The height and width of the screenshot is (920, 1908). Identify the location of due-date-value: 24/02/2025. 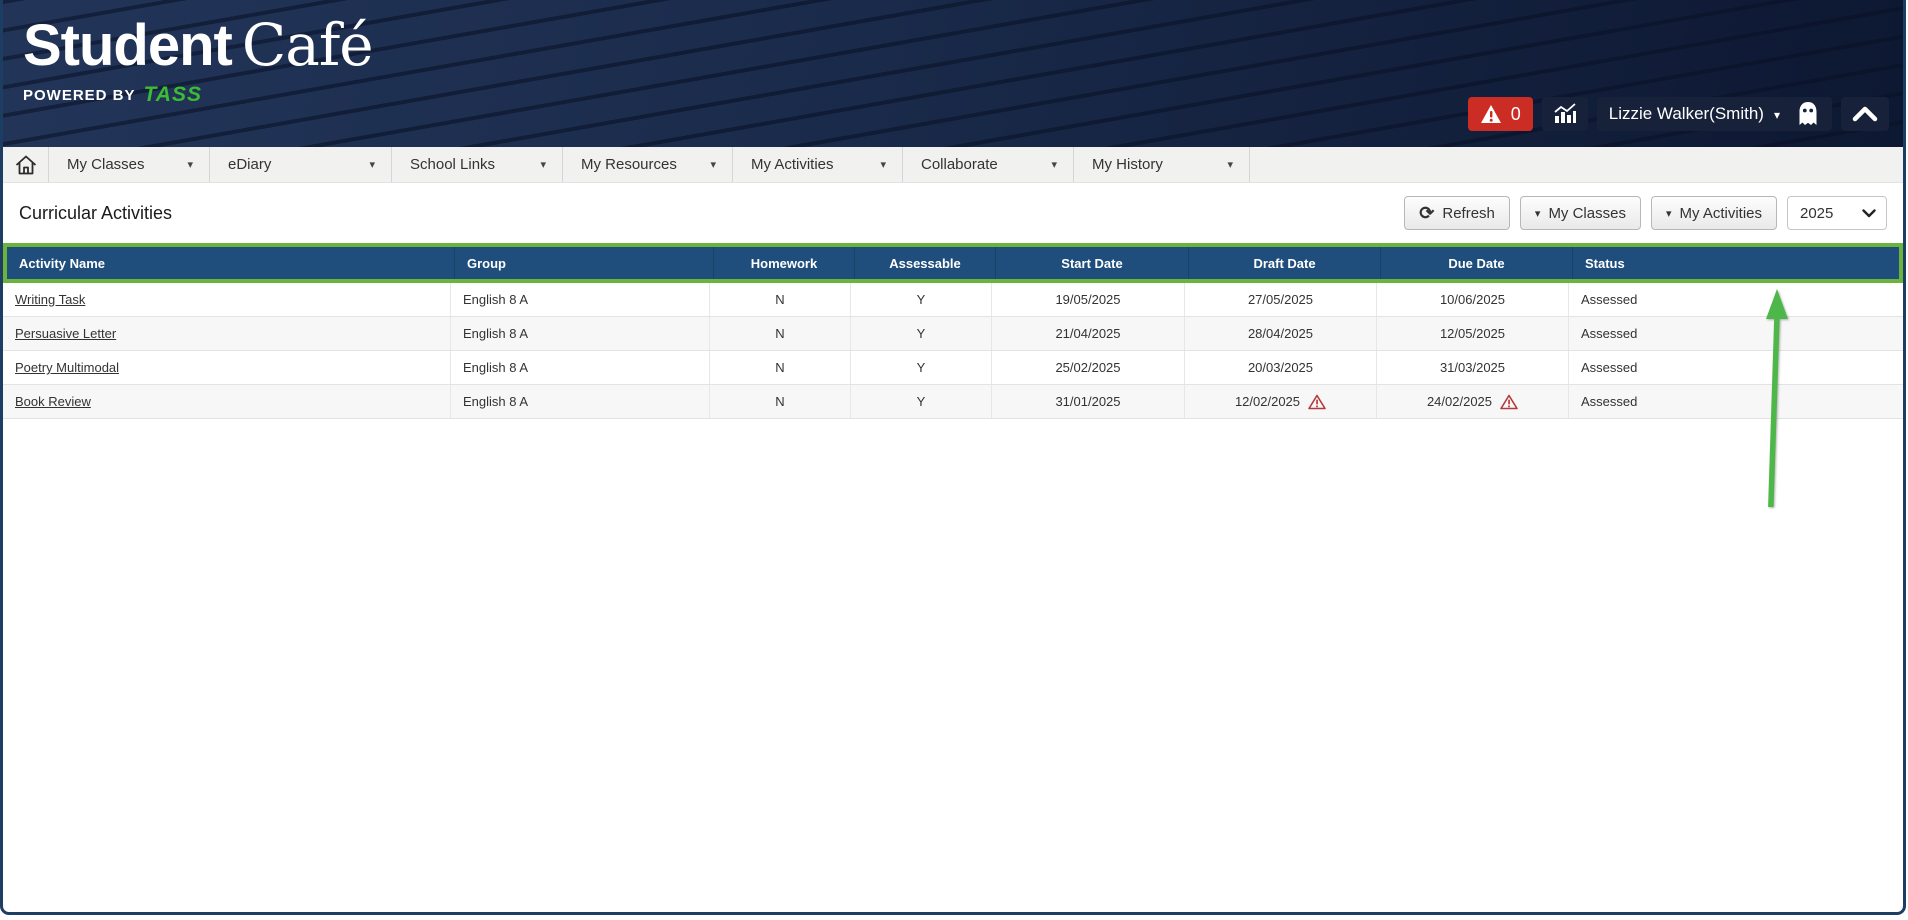
(1459, 401).